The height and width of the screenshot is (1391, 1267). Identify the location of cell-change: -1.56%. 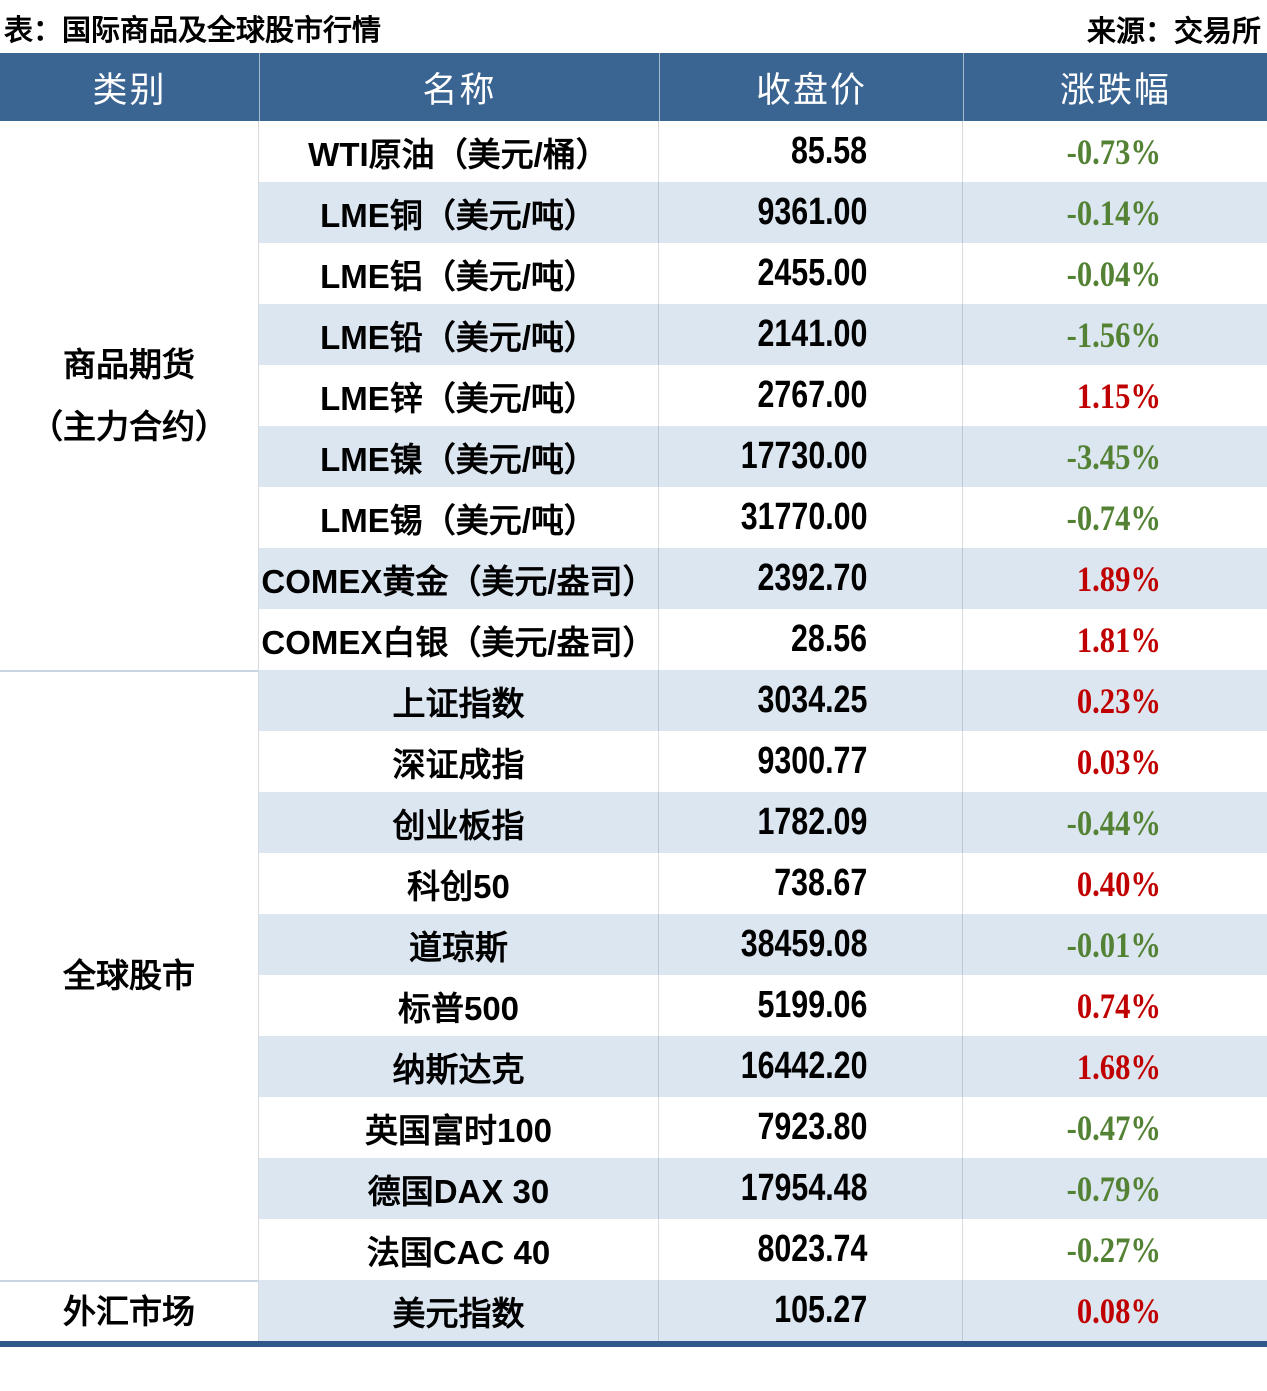
(1115, 334).